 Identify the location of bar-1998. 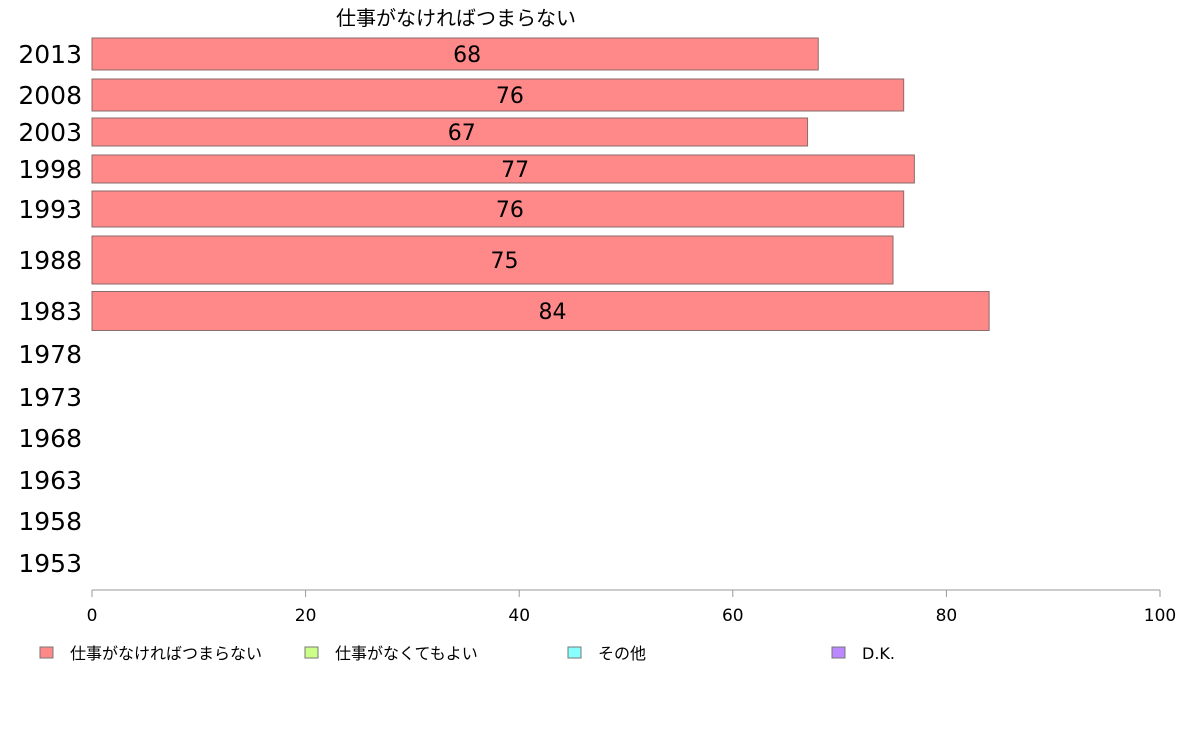
(503, 169).